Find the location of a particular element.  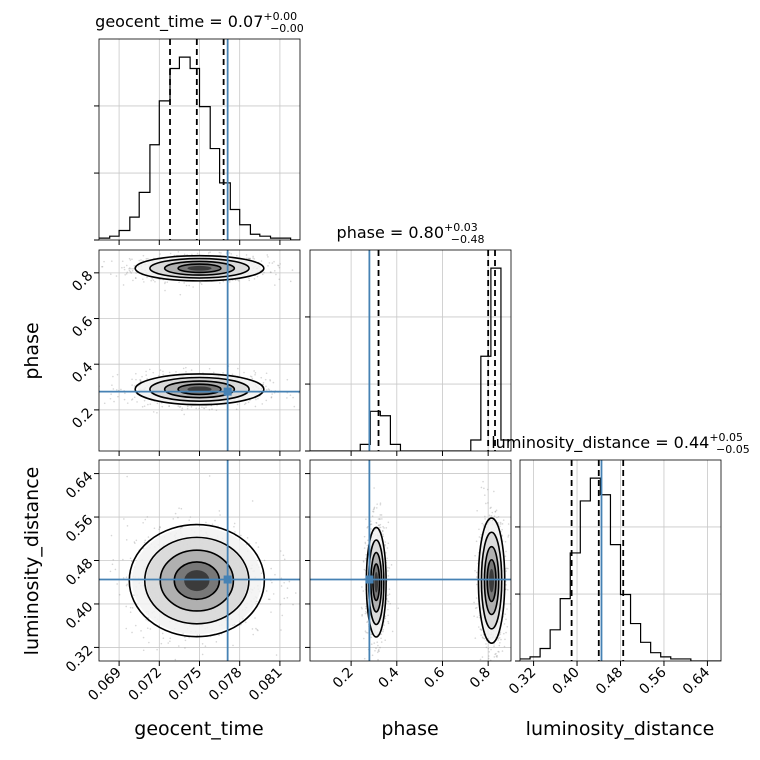

x-tick-label: 0.64 is located at coordinates (696, 680).